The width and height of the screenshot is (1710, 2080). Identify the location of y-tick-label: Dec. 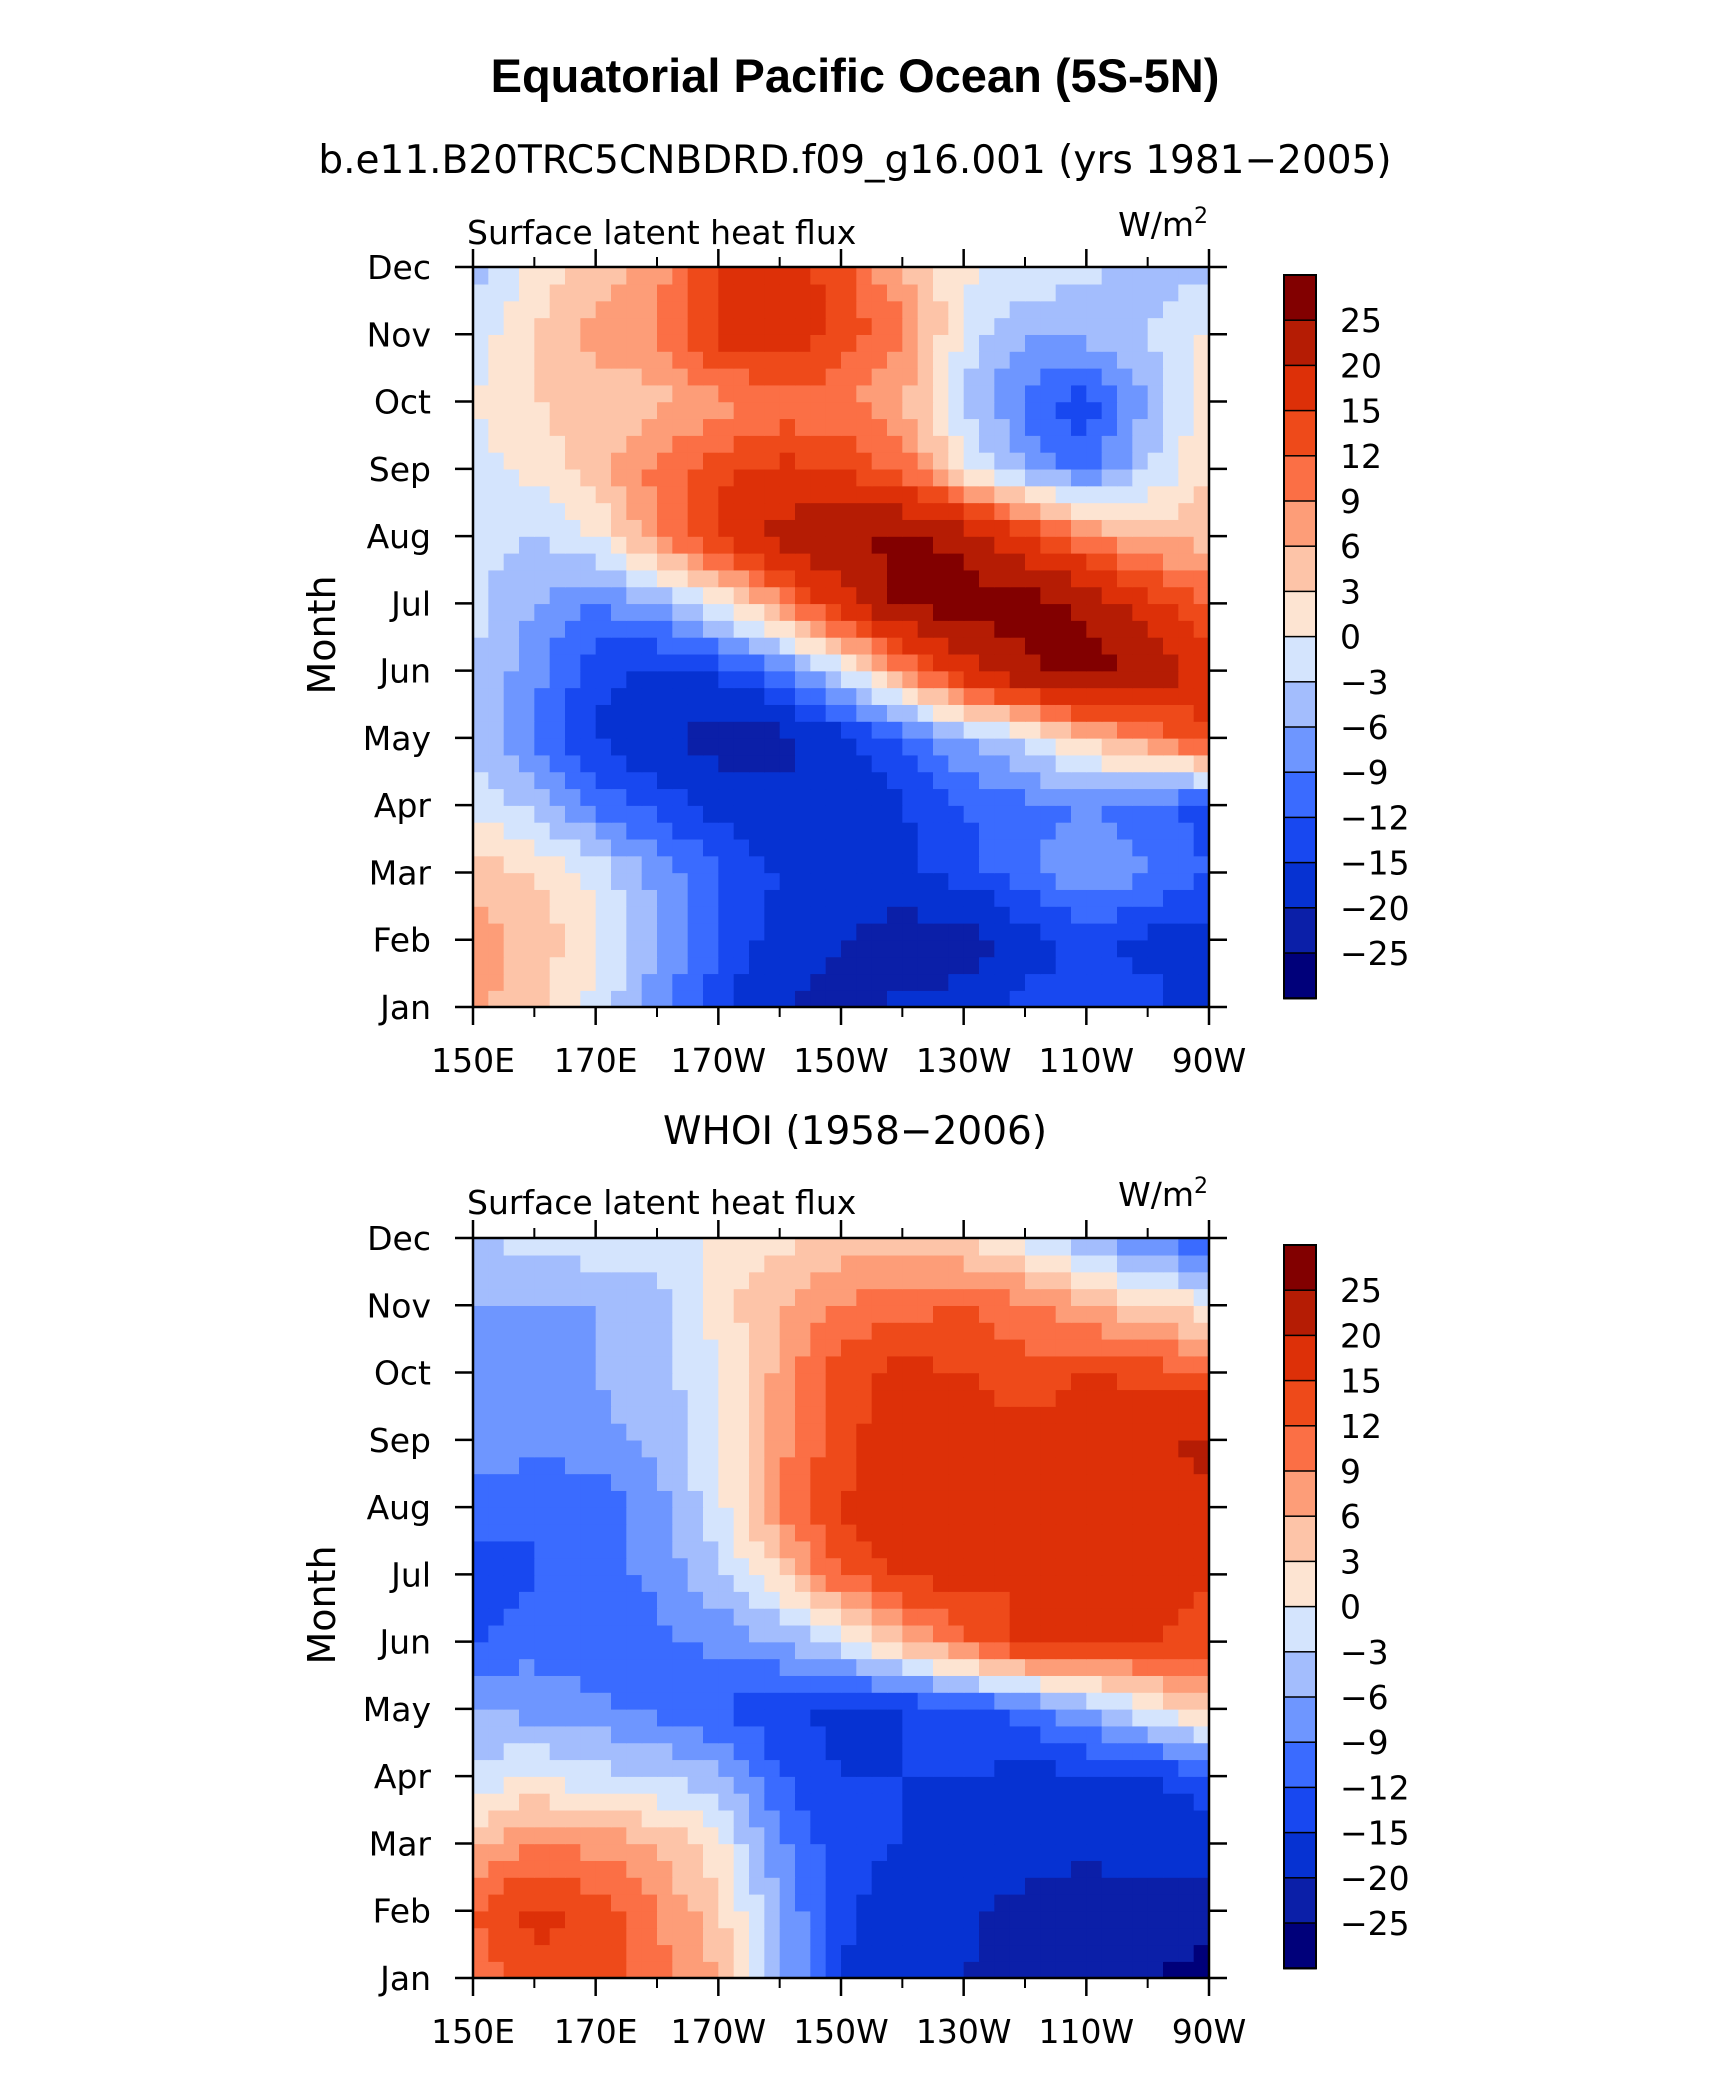
(399, 267).